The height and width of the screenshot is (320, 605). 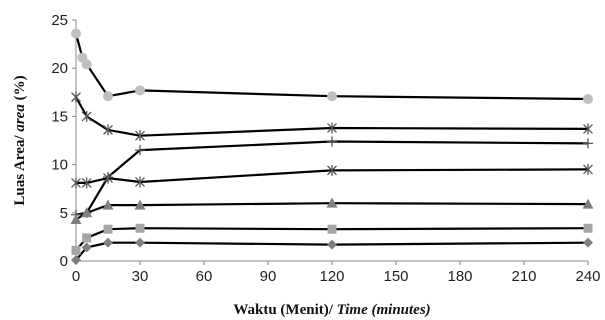 I want to click on series-3-line, so click(x=332, y=176).